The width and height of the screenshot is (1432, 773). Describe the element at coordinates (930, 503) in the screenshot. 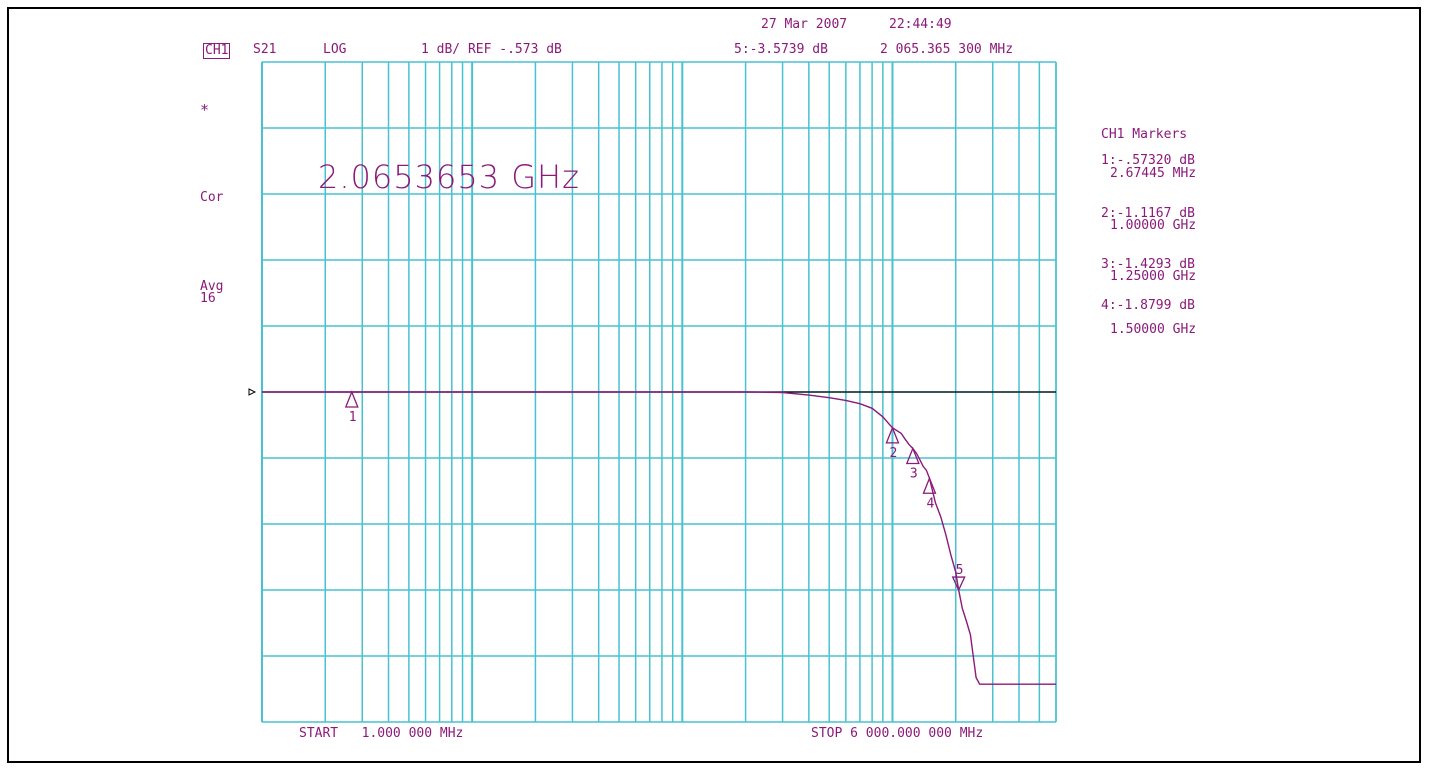

I see `marker-4-label: 4` at that location.